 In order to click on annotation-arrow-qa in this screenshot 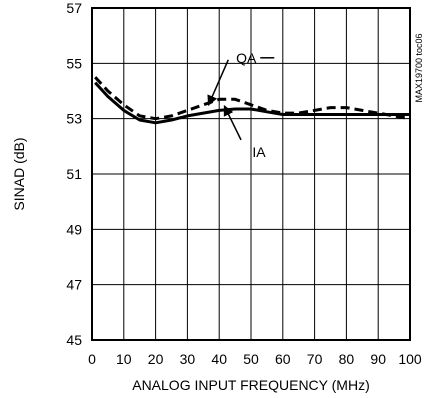, I will do `click(218, 83)`.